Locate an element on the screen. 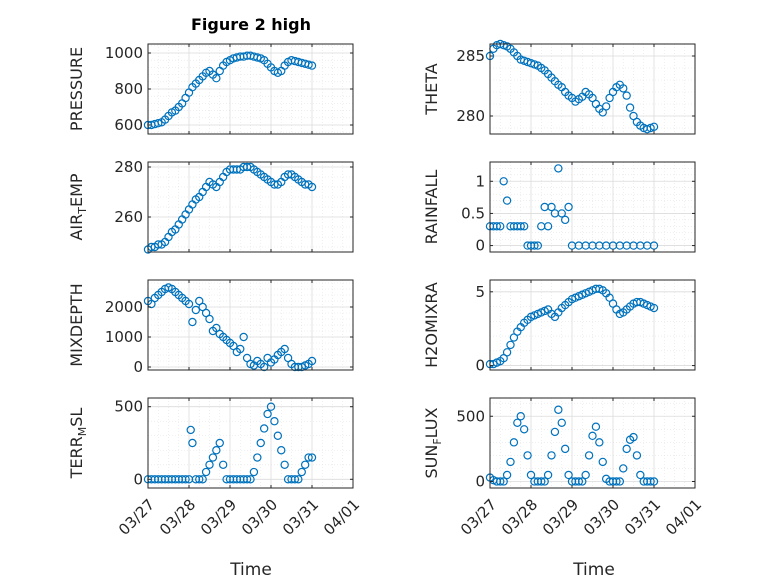  air_temp-axes-box is located at coordinates (250, 207).